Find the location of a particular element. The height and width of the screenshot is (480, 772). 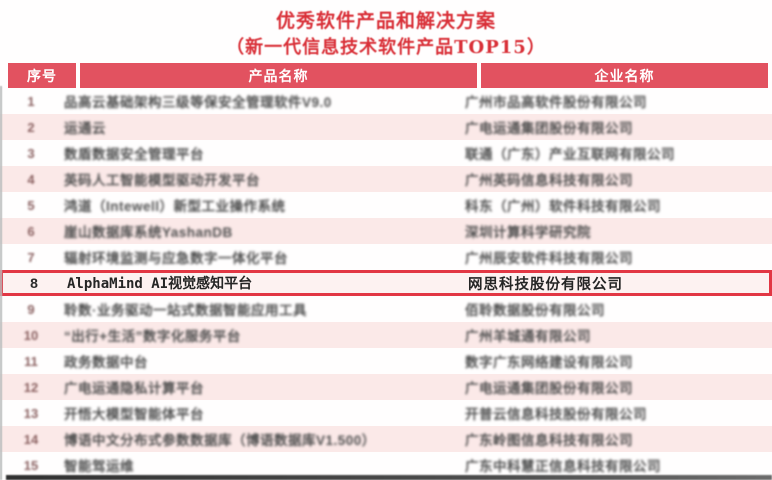

row-company-name: 广州羊城通有限公司 is located at coordinates (528, 336).